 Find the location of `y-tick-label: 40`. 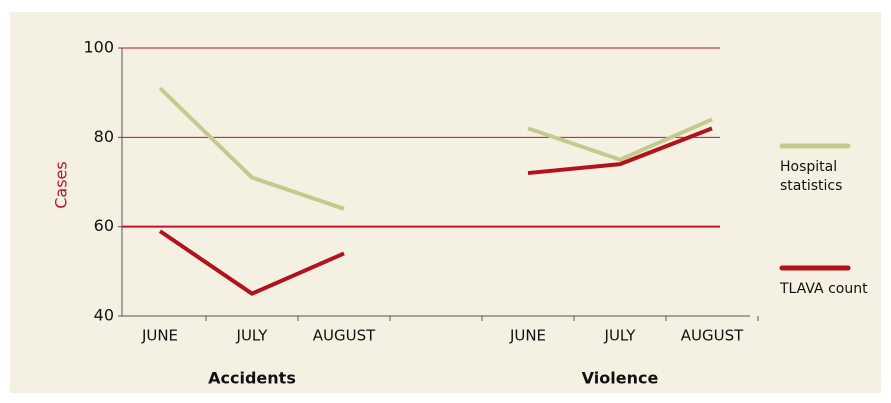

y-tick-label: 40 is located at coordinates (104, 315).